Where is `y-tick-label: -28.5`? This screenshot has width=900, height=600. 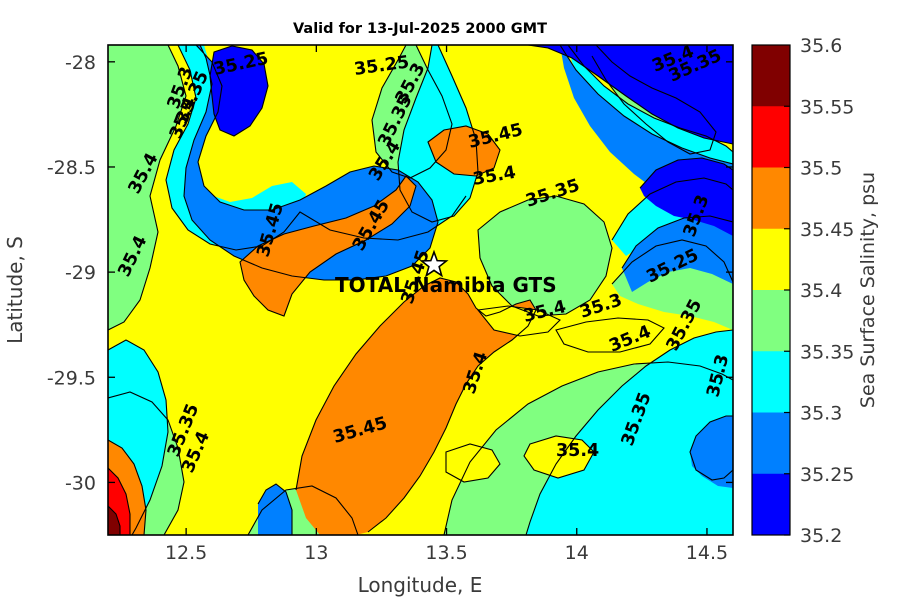
y-tick-label: -28.5 is located at coordinates (71, 168).